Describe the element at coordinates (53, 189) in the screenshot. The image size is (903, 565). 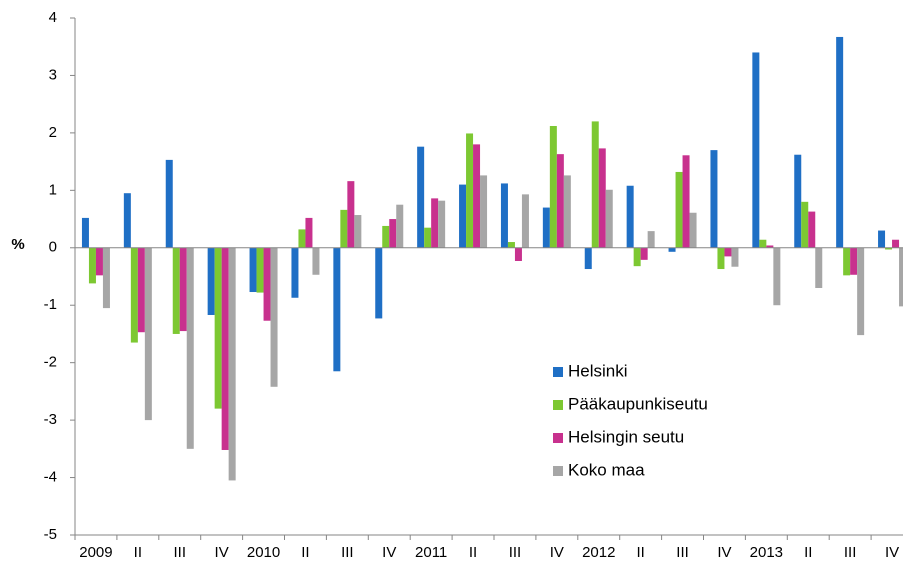
I see `y-tick-label: 1` at that location.